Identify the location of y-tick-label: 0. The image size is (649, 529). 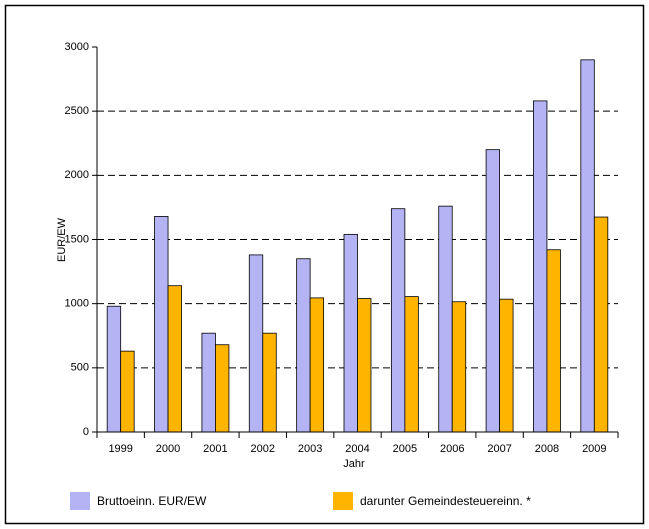
(86, 432).